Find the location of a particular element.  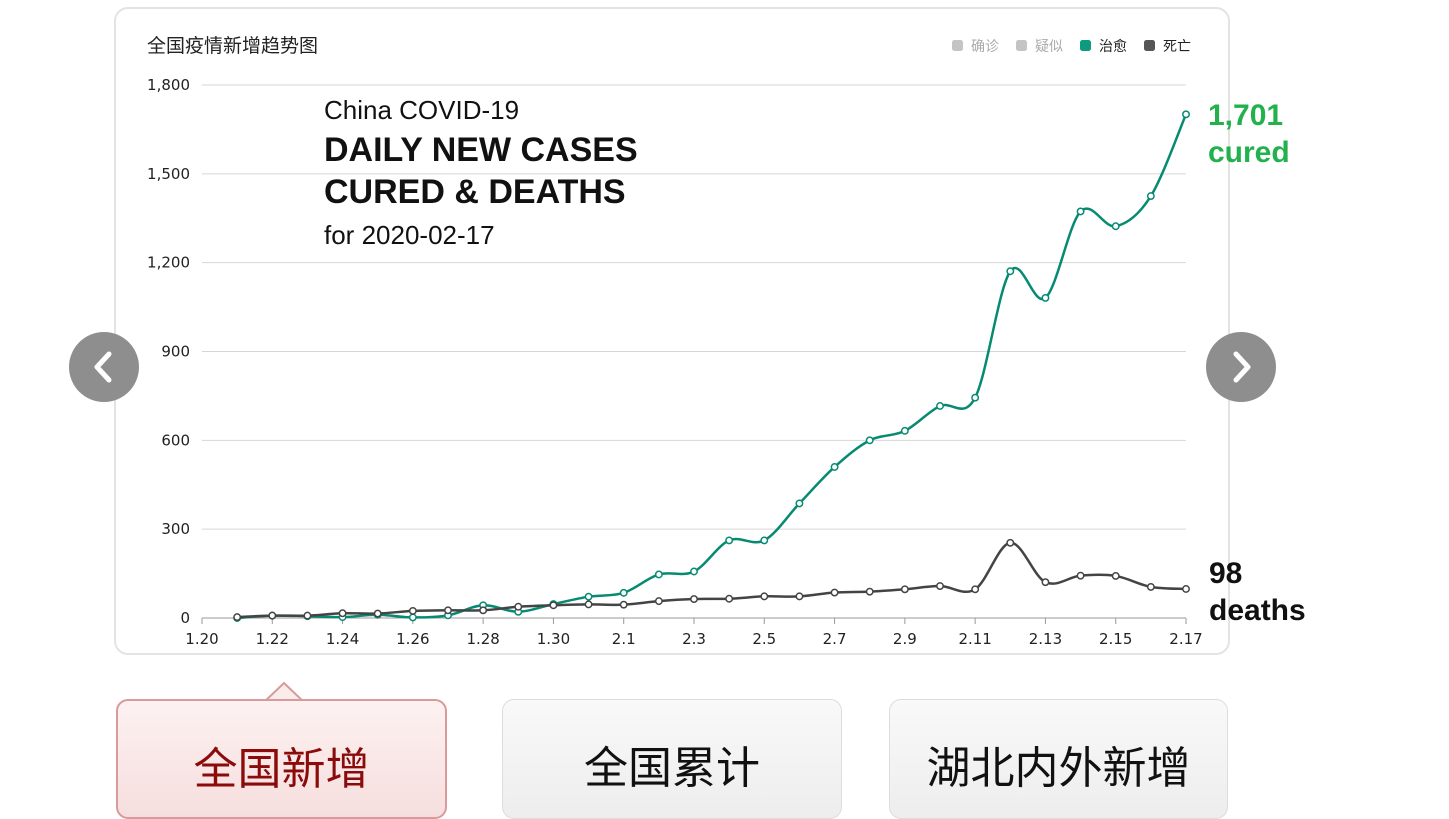

x-tick-label: 2.15 is located at coordinates (1115, 639).